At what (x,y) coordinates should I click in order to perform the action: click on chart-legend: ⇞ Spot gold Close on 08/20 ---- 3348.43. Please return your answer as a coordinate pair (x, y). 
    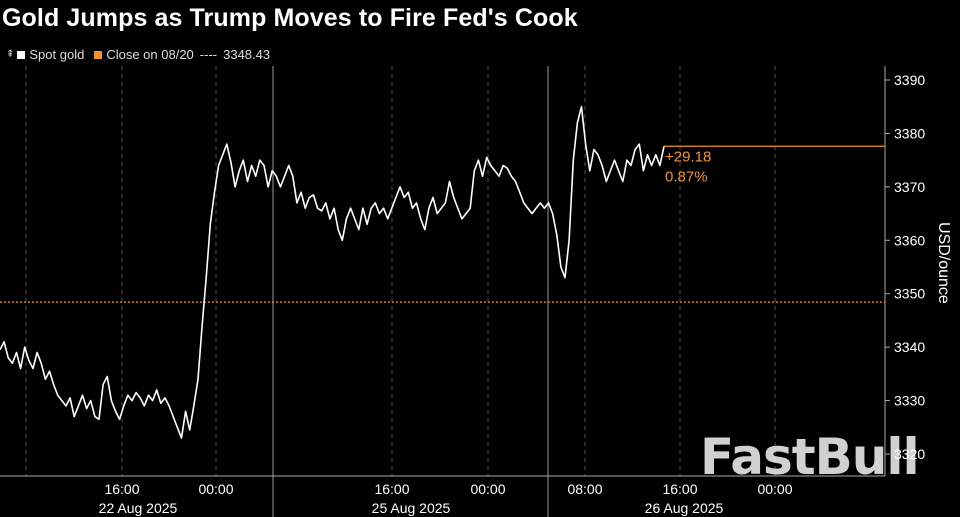
    Looking at the image, I should click on (143, 54).